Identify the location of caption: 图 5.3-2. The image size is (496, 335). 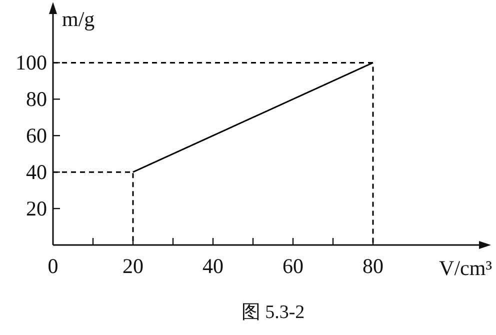
(273, 312).